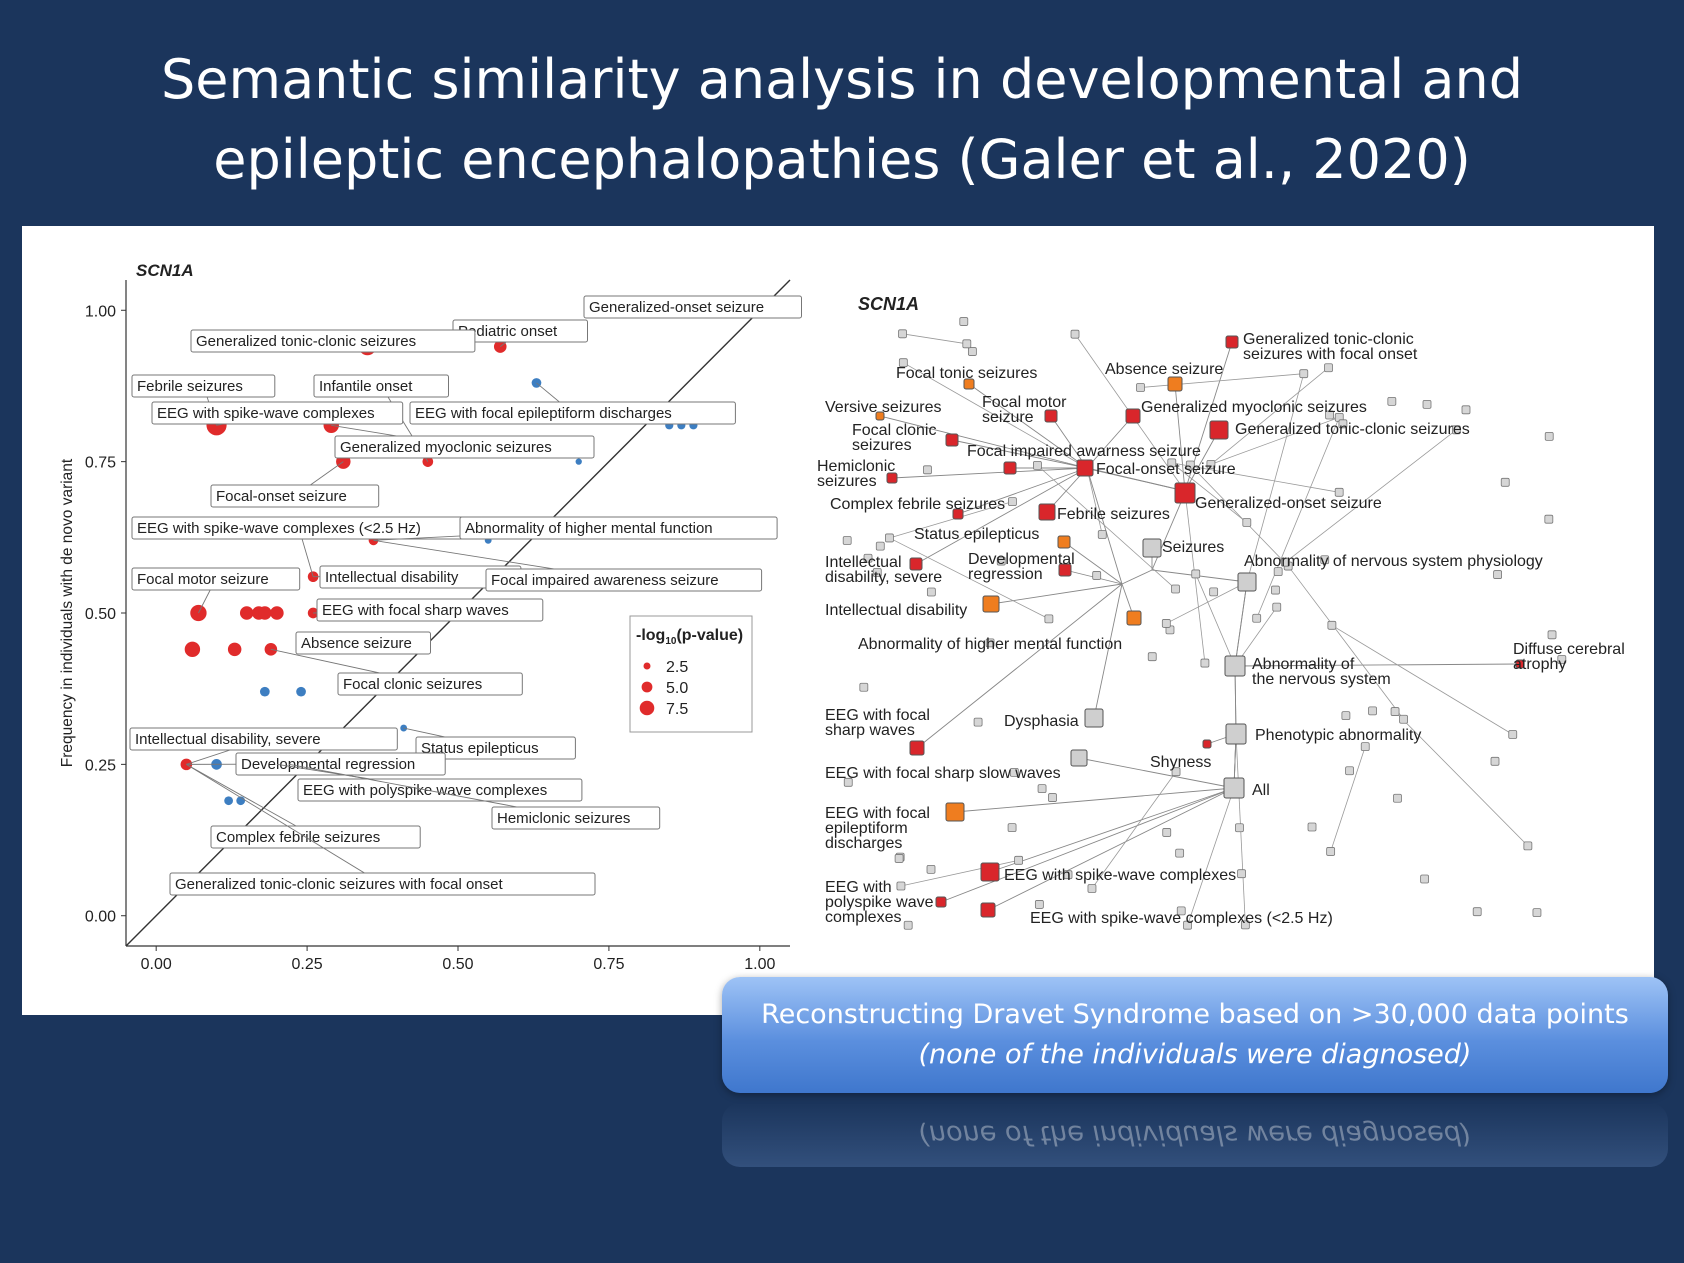  Describe the element at coordinates (605, 580) in the screenshot. I see `annotation-text: Focal impaired awareness seizure` at that location.